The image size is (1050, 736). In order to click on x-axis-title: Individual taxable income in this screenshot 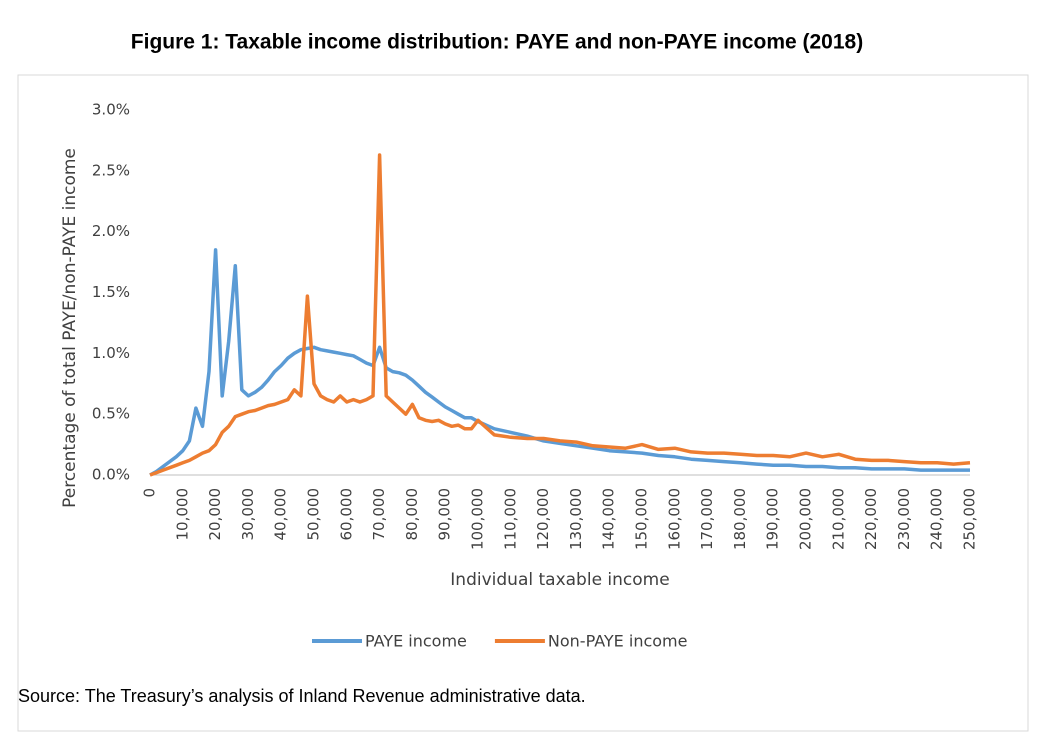, I will do `click(559, 580)`.